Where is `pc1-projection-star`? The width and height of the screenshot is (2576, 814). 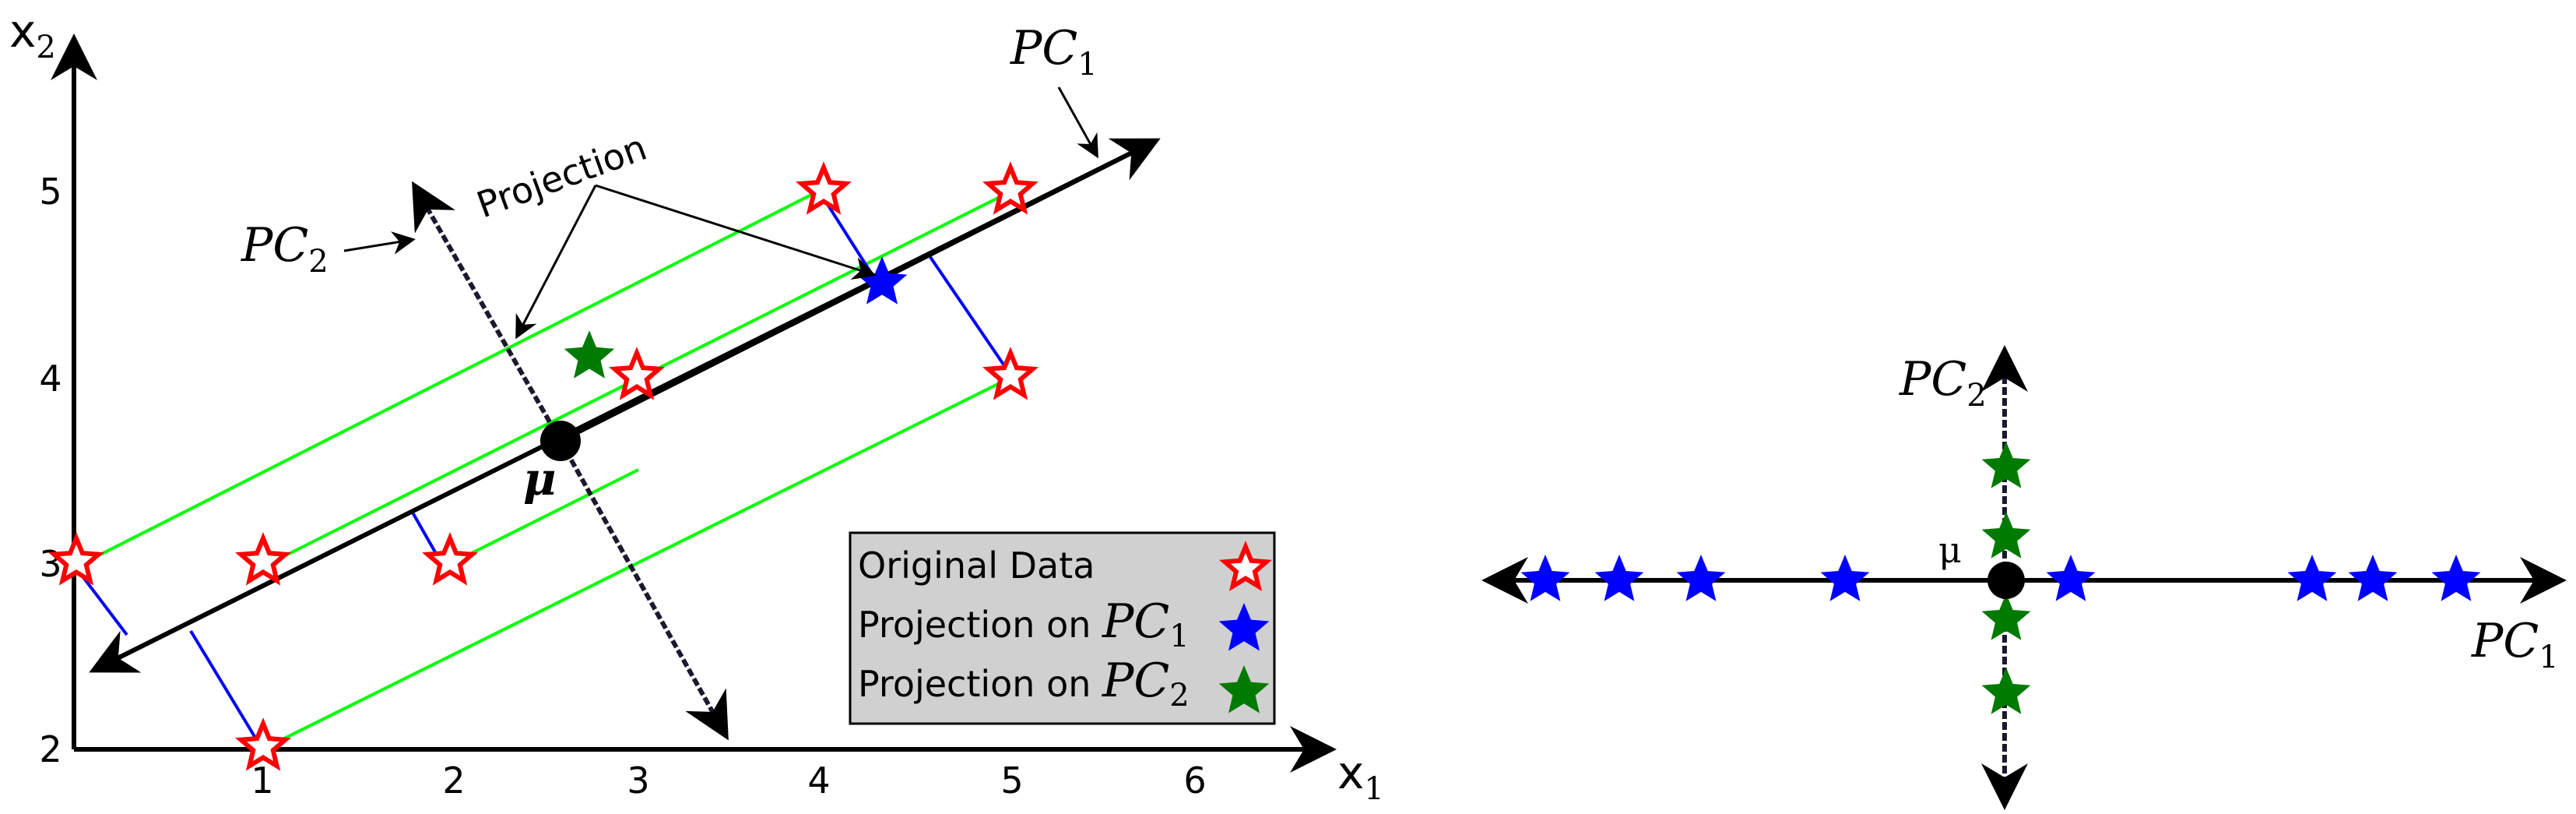 pc1-projection-star is located at coordinates (882, 280).